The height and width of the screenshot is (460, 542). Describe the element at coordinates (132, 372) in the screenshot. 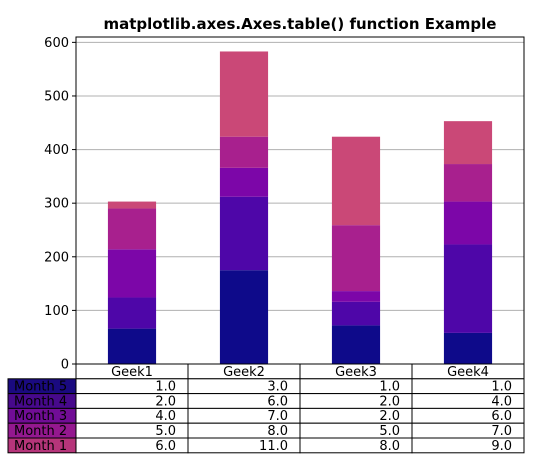

I see `table-column-header: Geek1` at that location.